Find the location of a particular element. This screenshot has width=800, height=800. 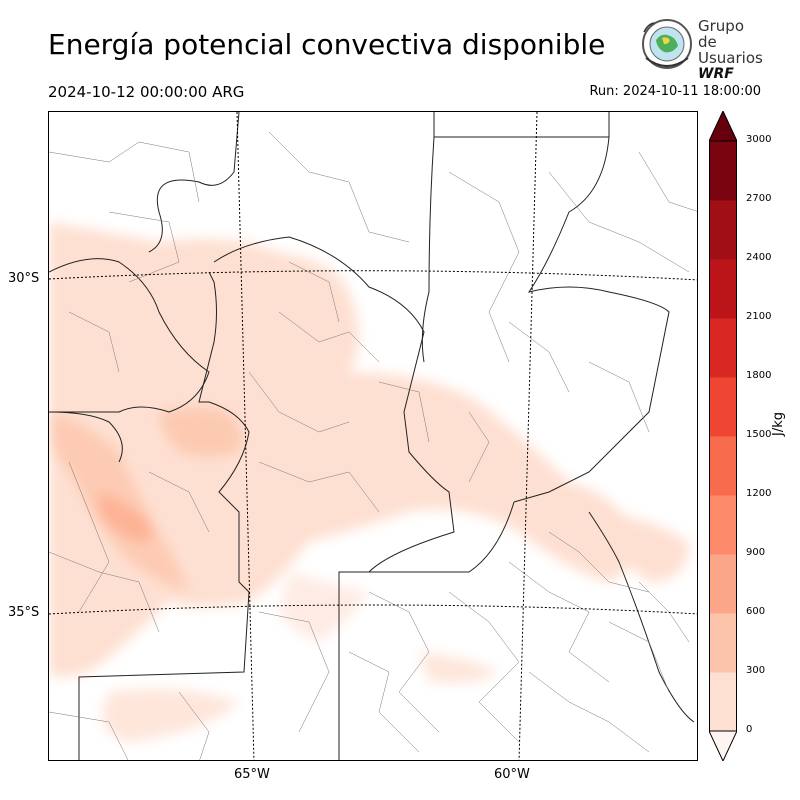

colorbar-extend-max is located at coordinates (723, 126).